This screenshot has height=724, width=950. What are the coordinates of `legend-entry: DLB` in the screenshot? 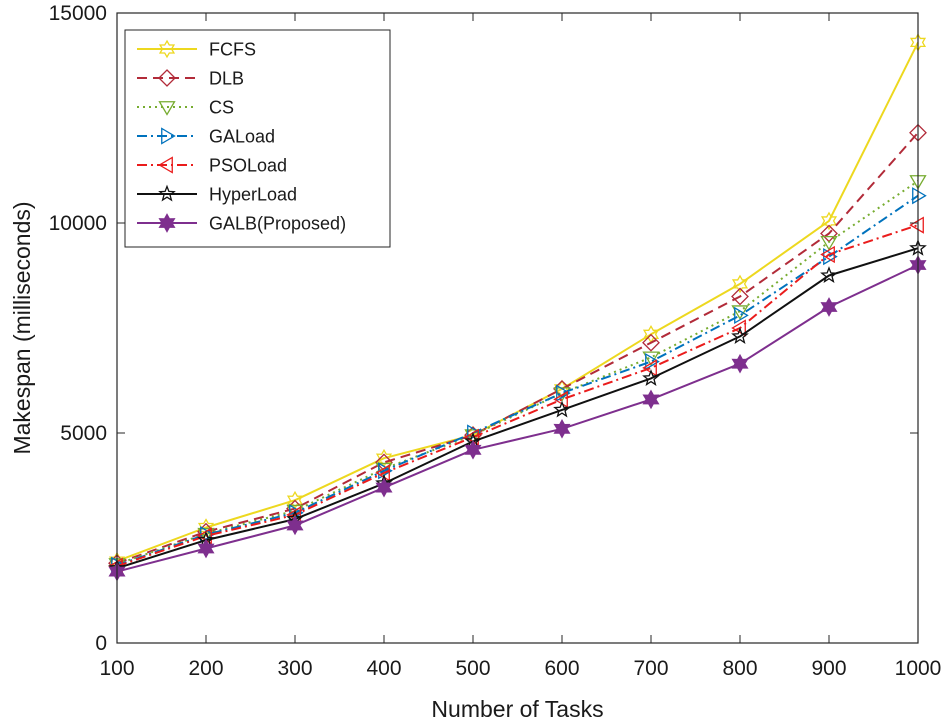 It's located at (190, 79).